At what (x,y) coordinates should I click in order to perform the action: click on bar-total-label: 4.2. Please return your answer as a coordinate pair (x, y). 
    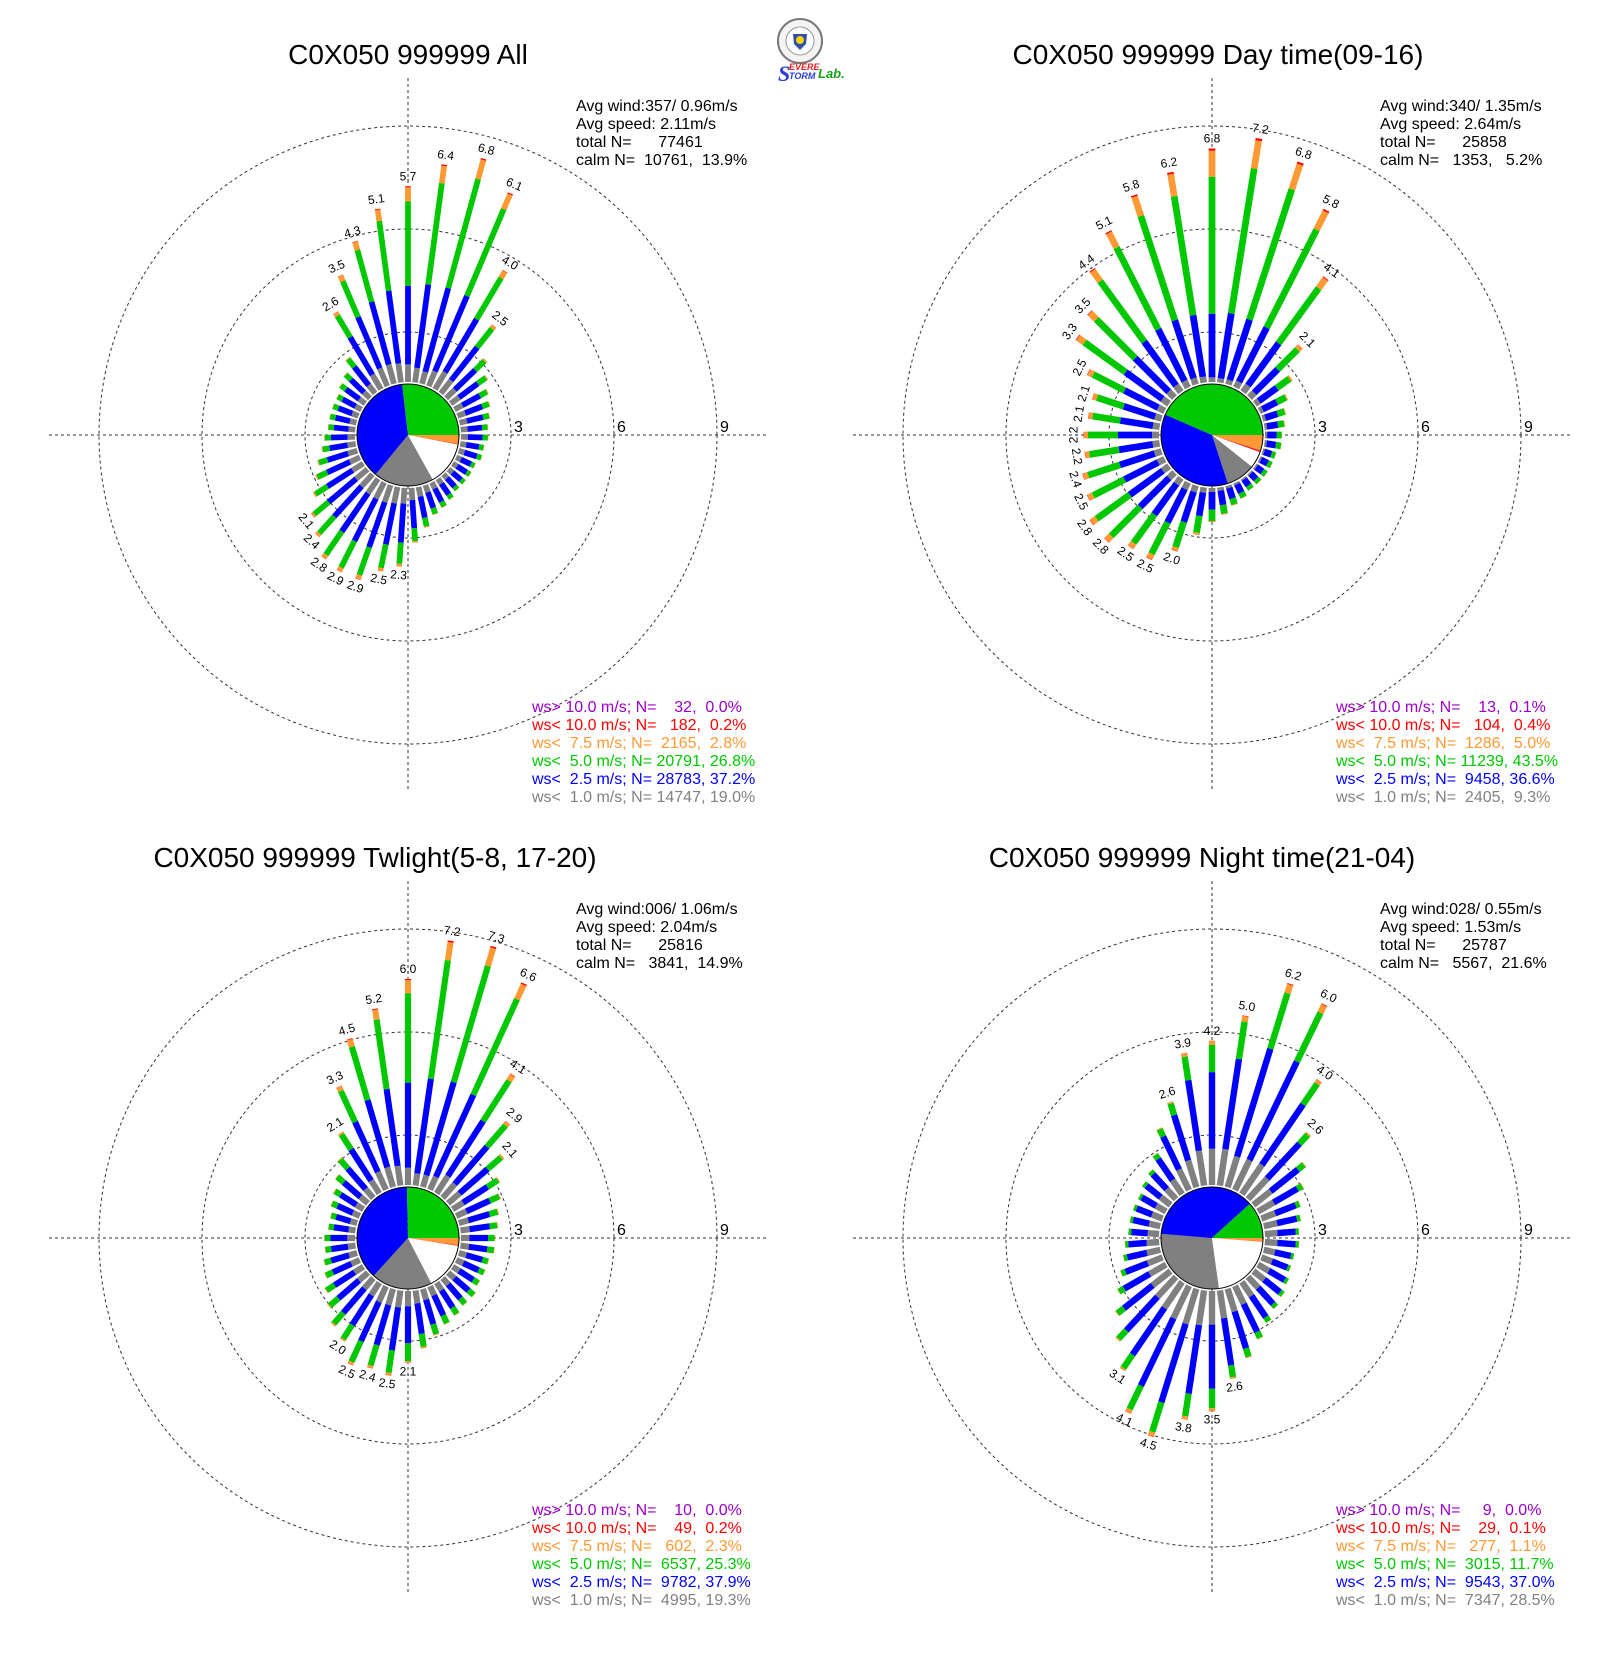
    Looking at the image, I should click on (1212, 1031).